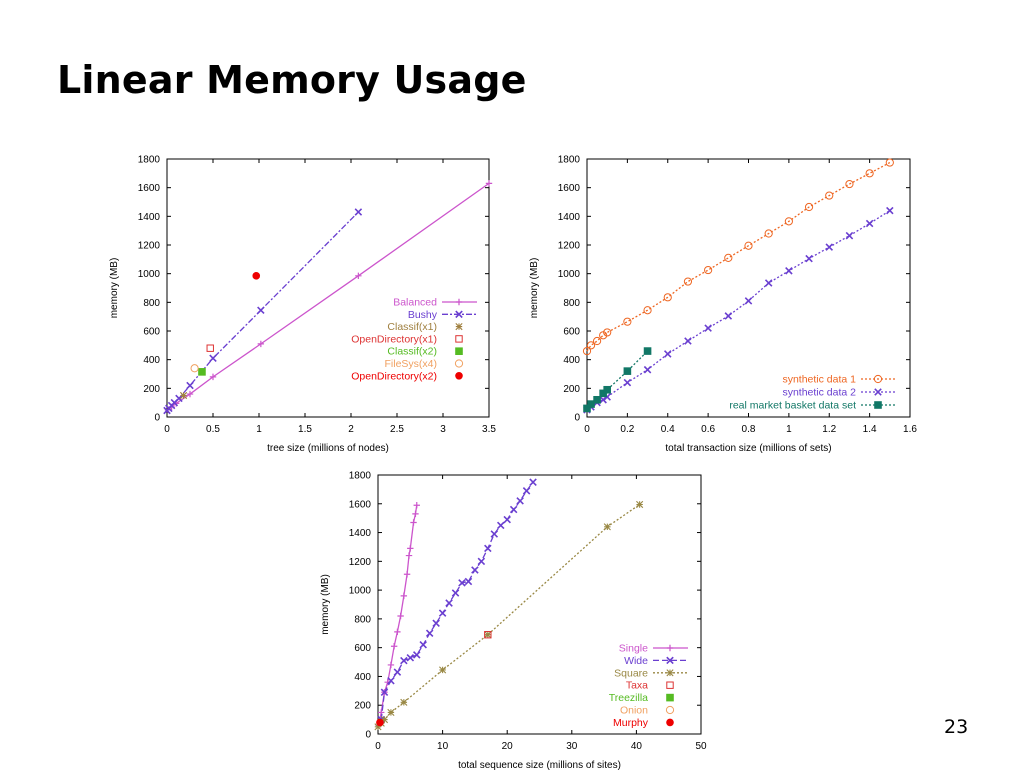  Describe the element at coordinates (351, 429) in the screenshot. I see `x-tick-label: 2` at that location.